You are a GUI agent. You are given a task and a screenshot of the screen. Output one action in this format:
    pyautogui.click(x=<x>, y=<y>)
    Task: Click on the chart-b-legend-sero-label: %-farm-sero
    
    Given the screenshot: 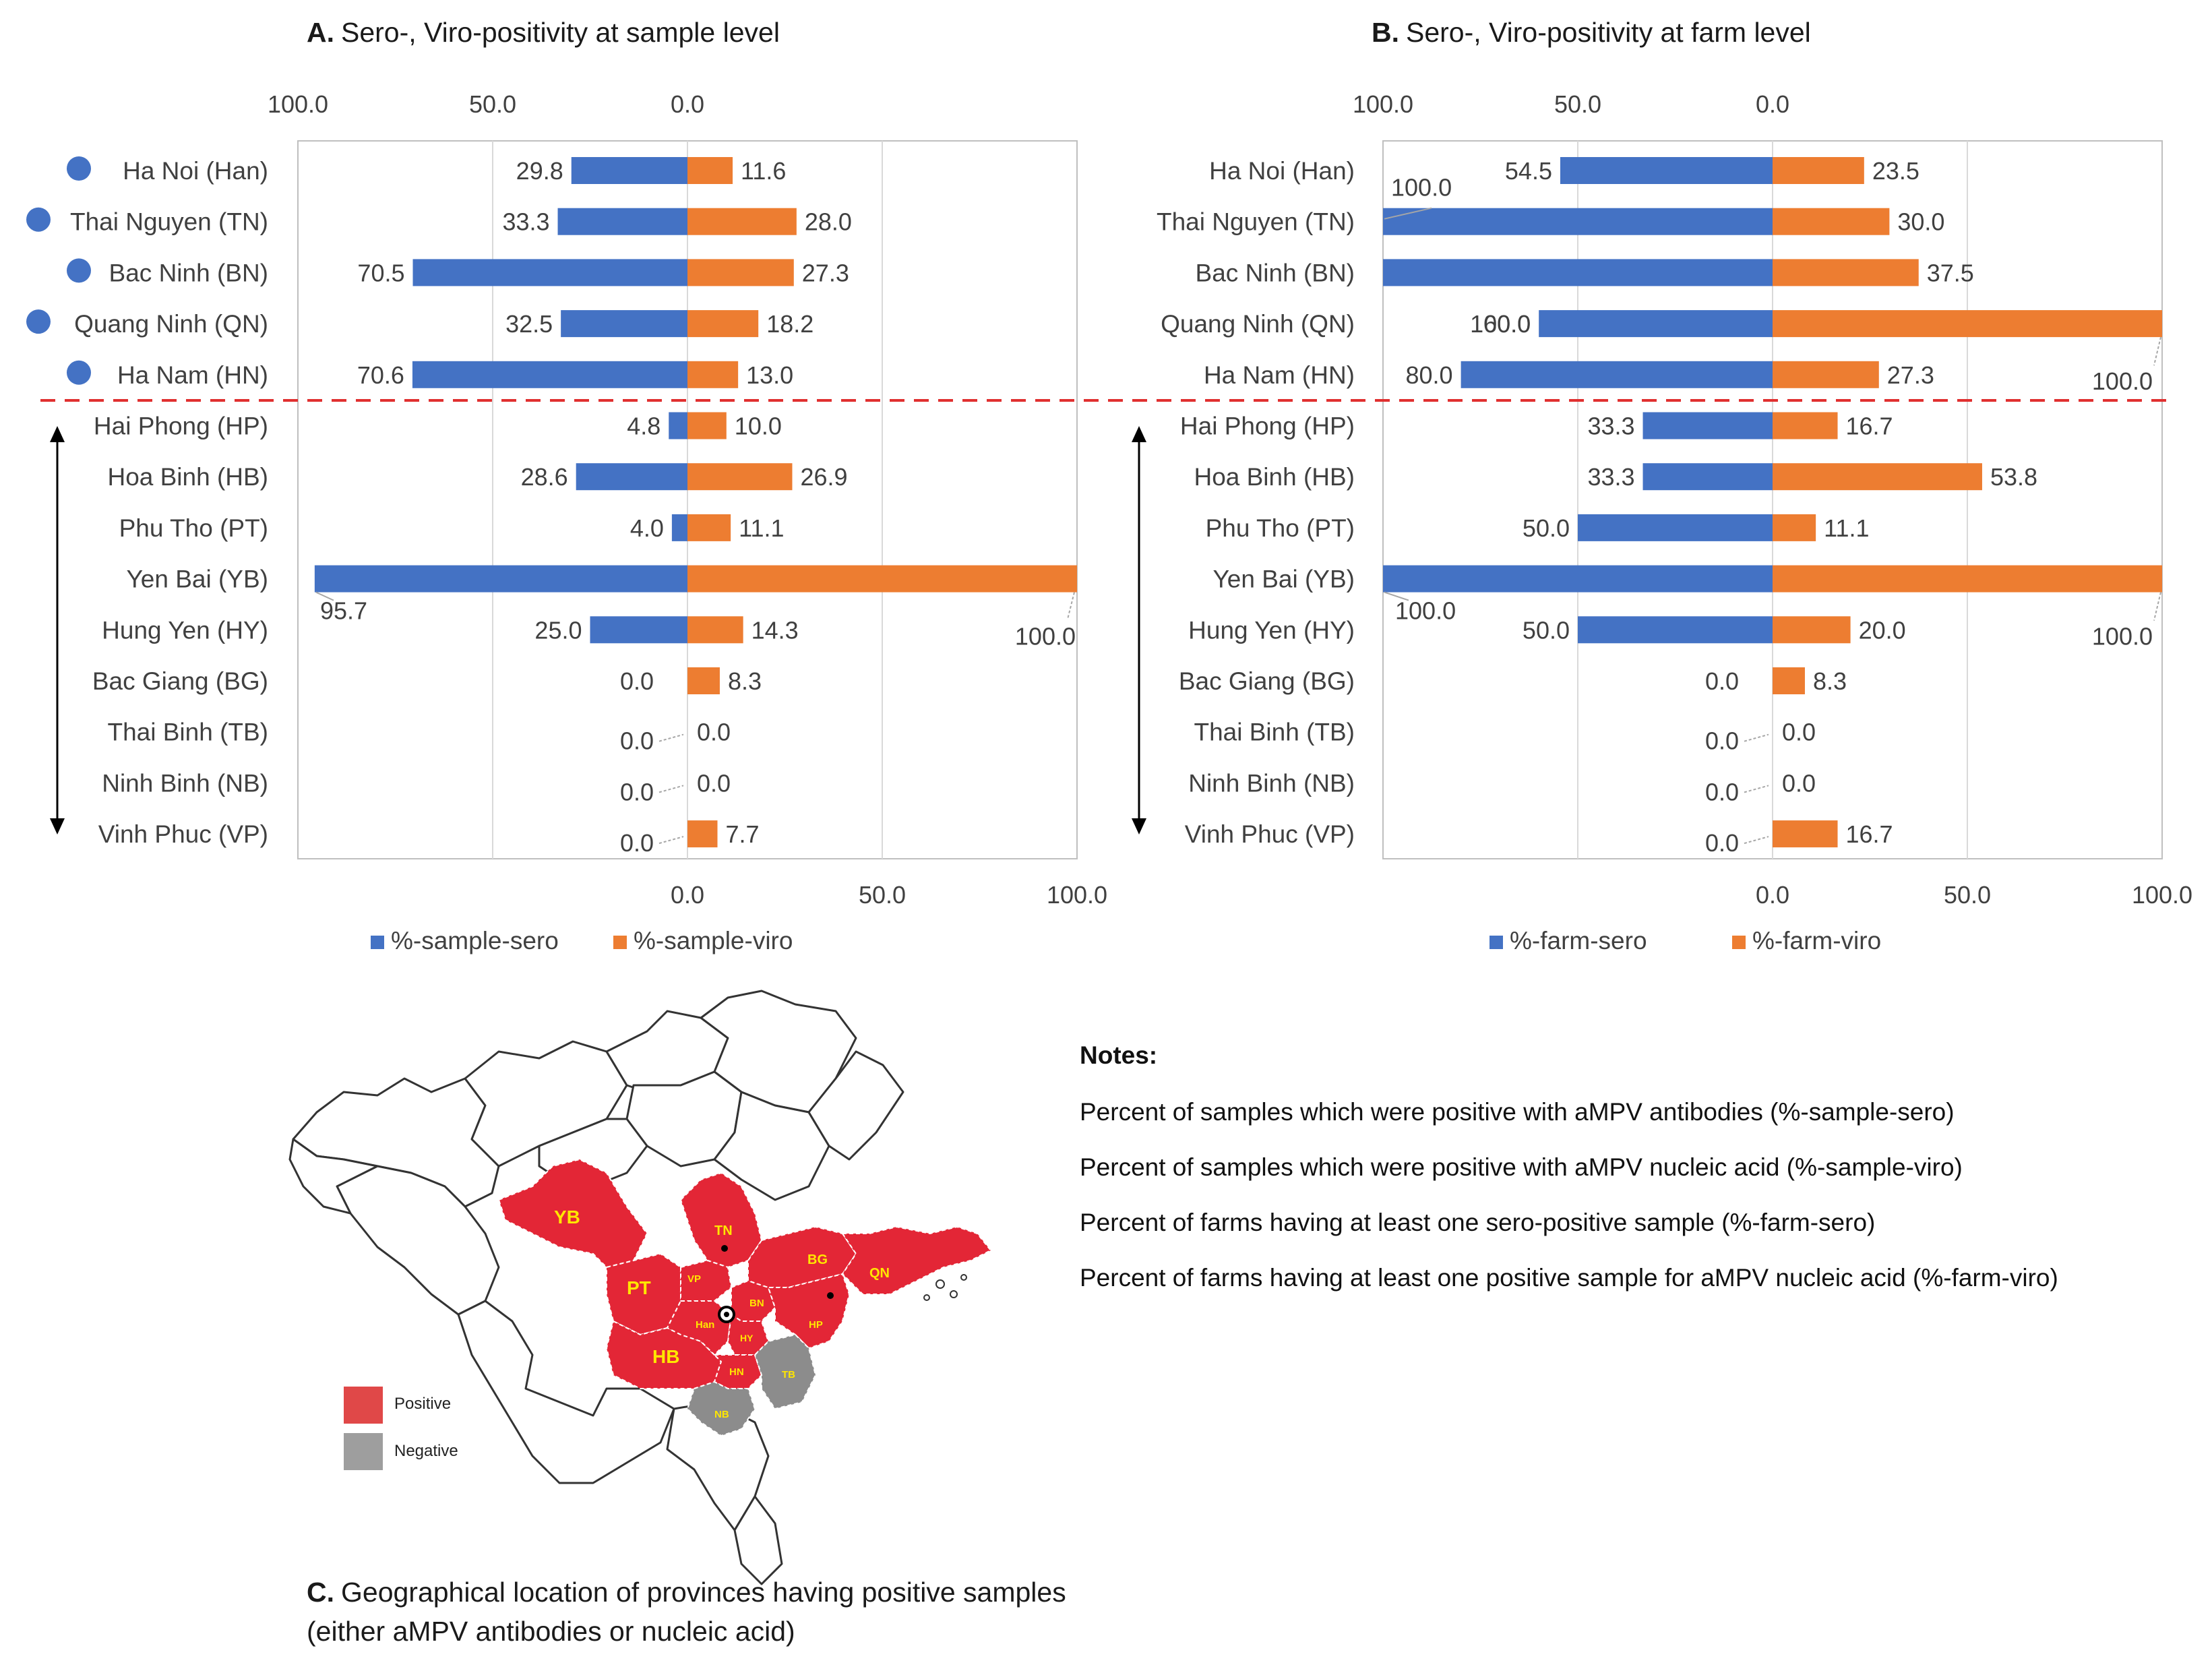 What is the action you would take?
    pyautogui.click(x=1578, y=940)
    